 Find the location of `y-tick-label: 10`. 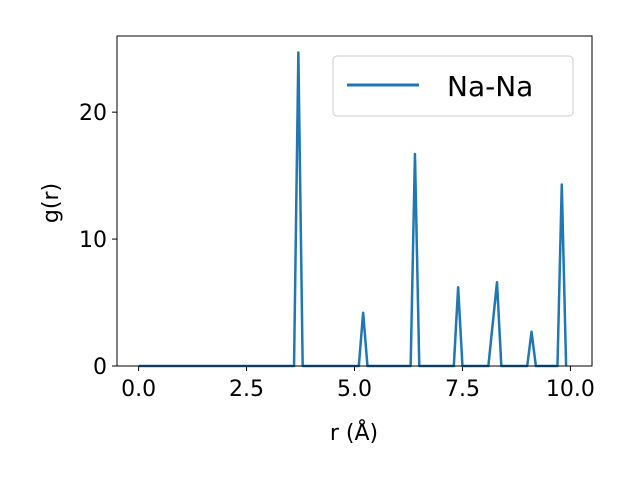

y-tick-label: 10 is located at coordinates (93, 240).